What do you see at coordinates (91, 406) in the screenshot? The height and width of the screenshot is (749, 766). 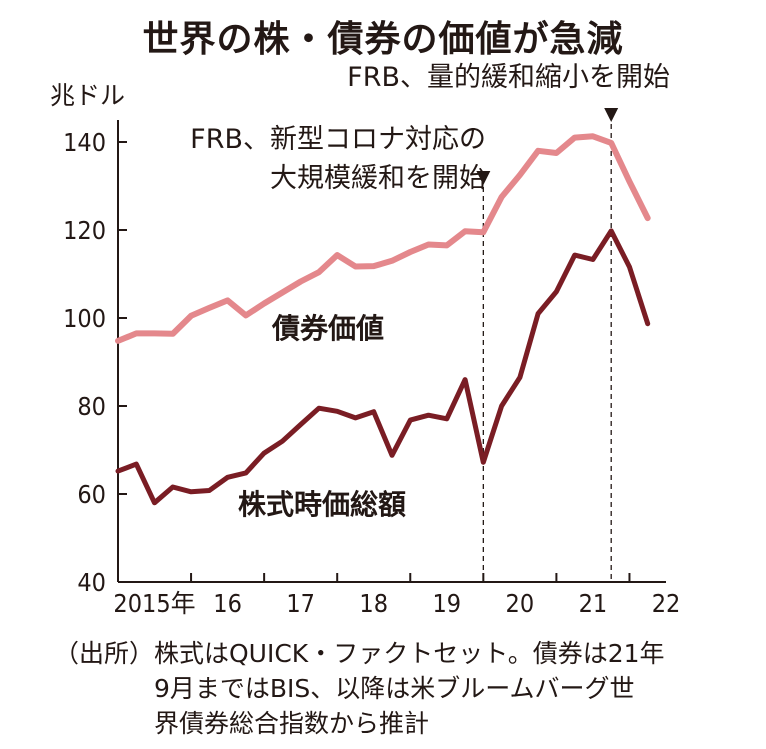 I see `y-tick-label: 80` at bounding box center [91, 406].